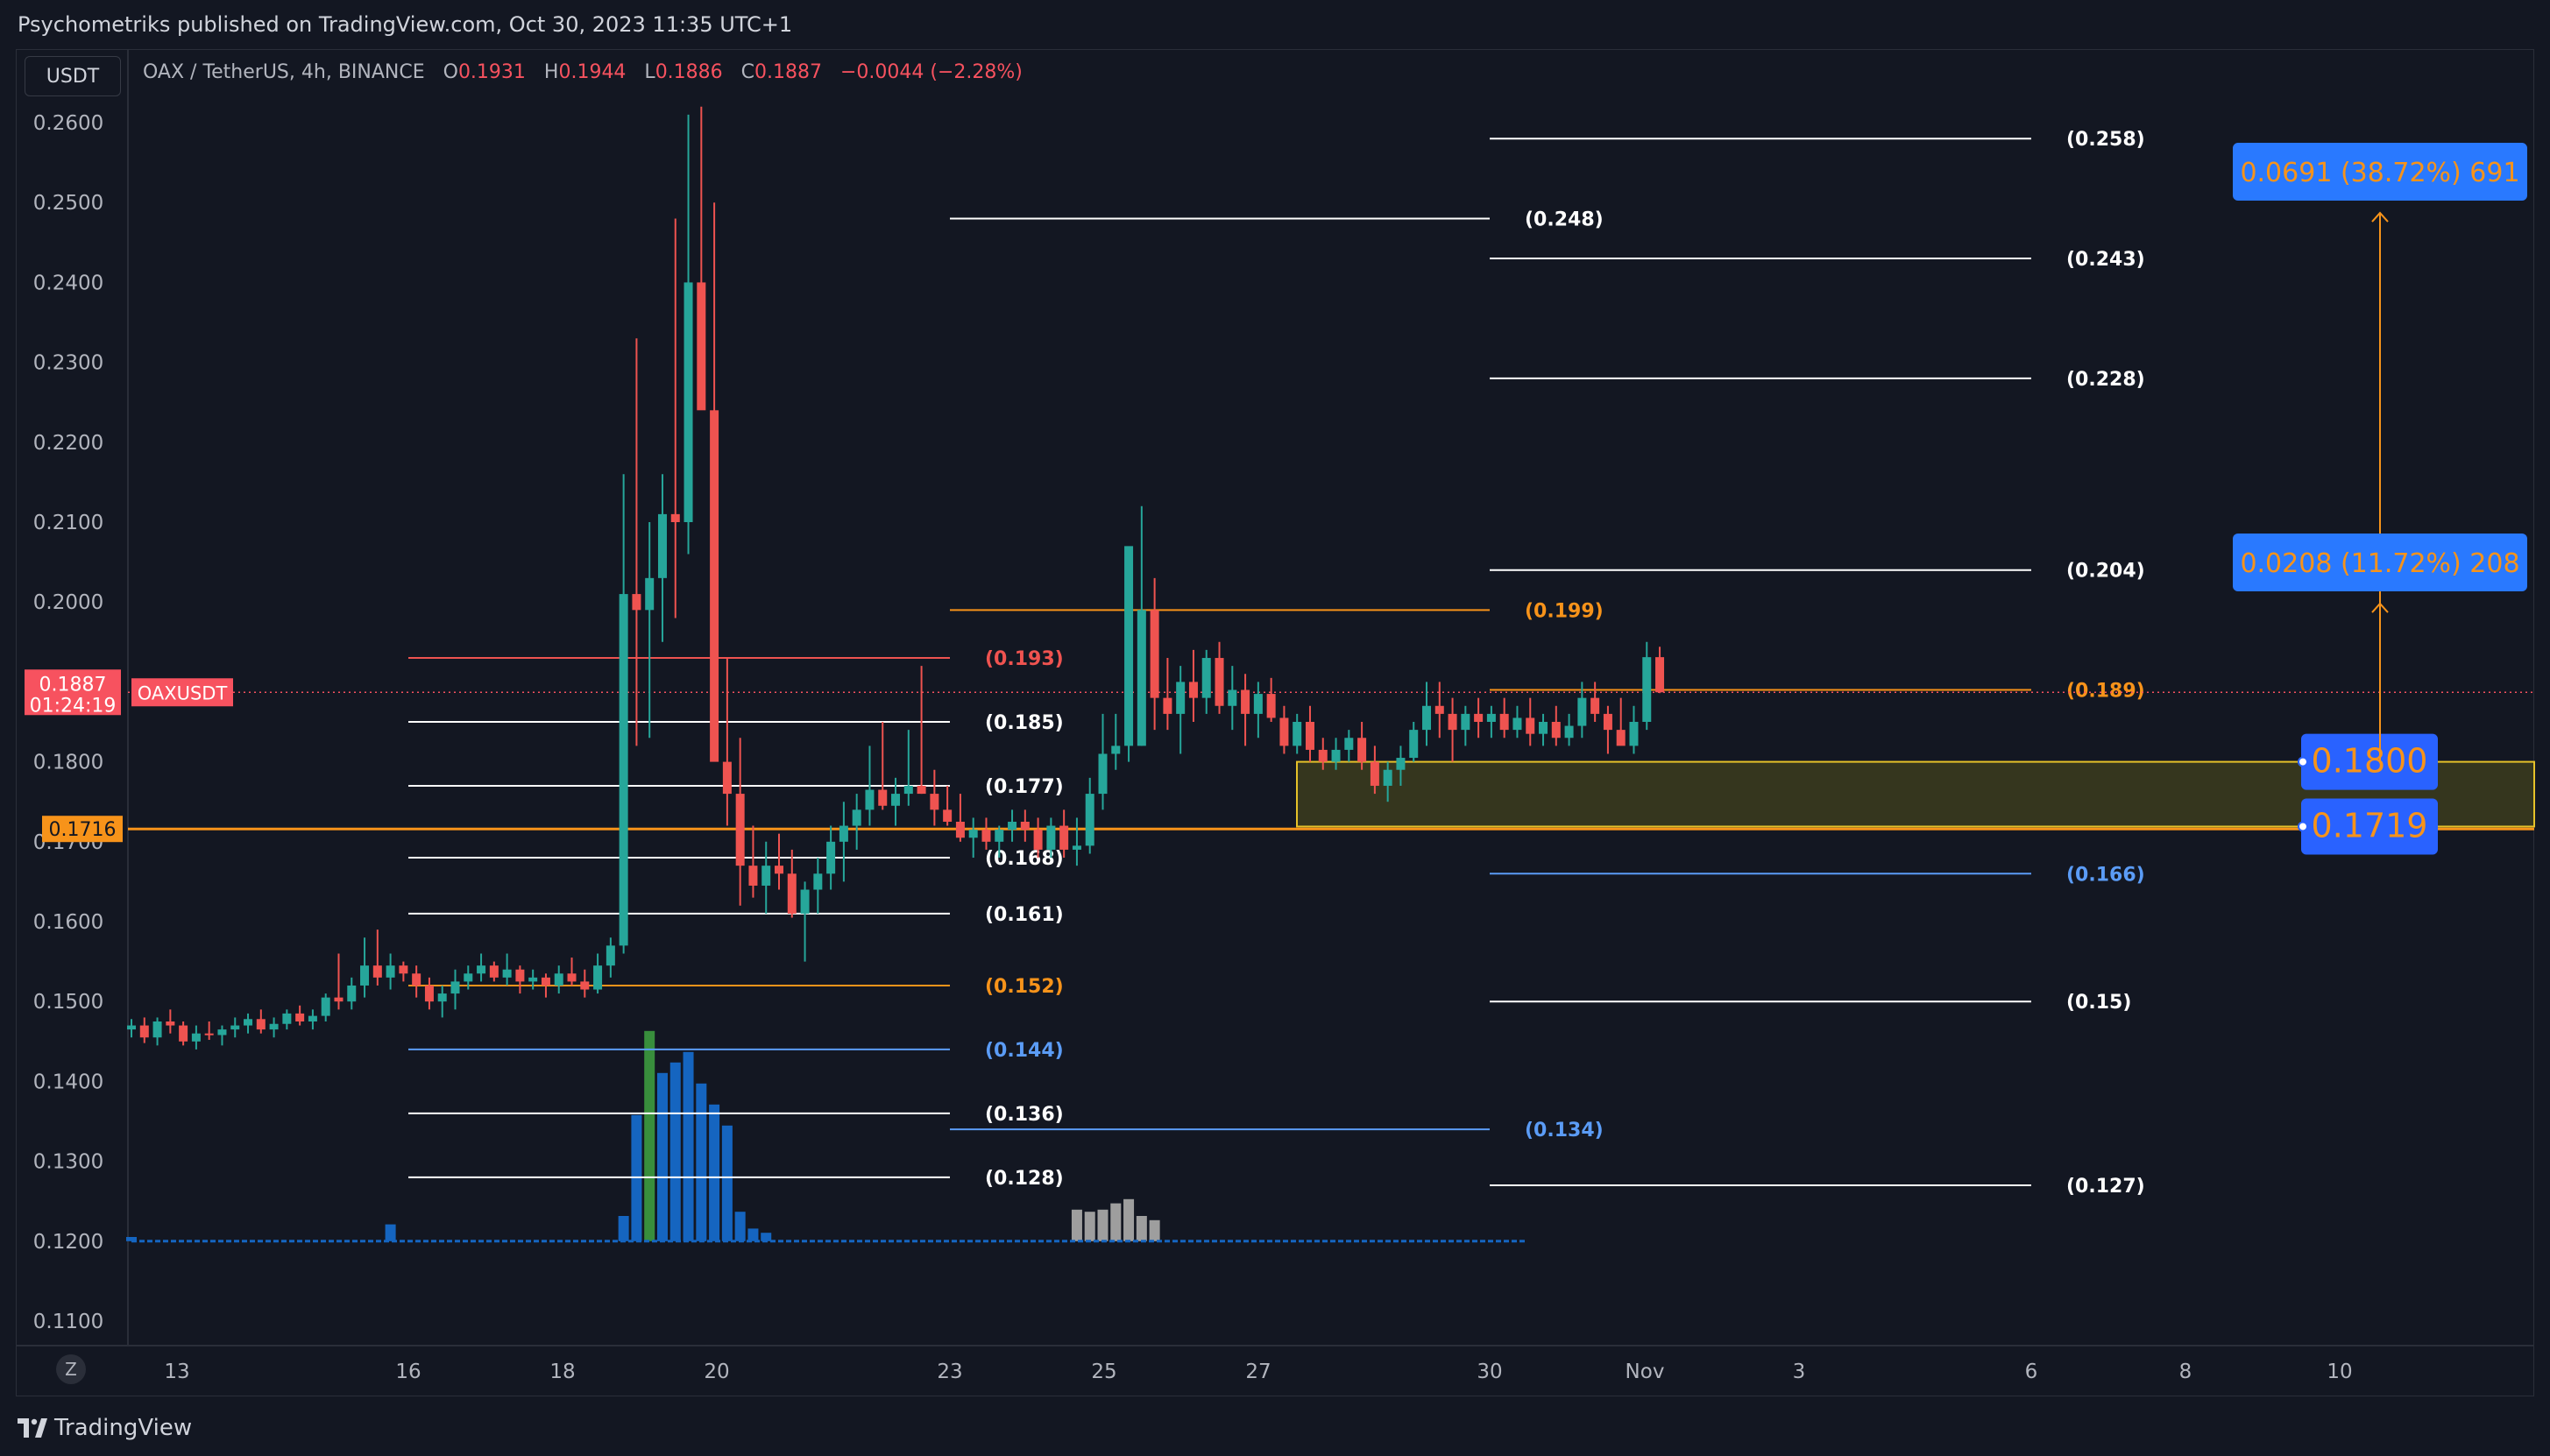 This screenshot has height=1456, width=2550. What do you see at coordinates (1024, 915) in the screenshot?
I see `fib-level-label: (0.161)` at bounding box center [1024, 915].